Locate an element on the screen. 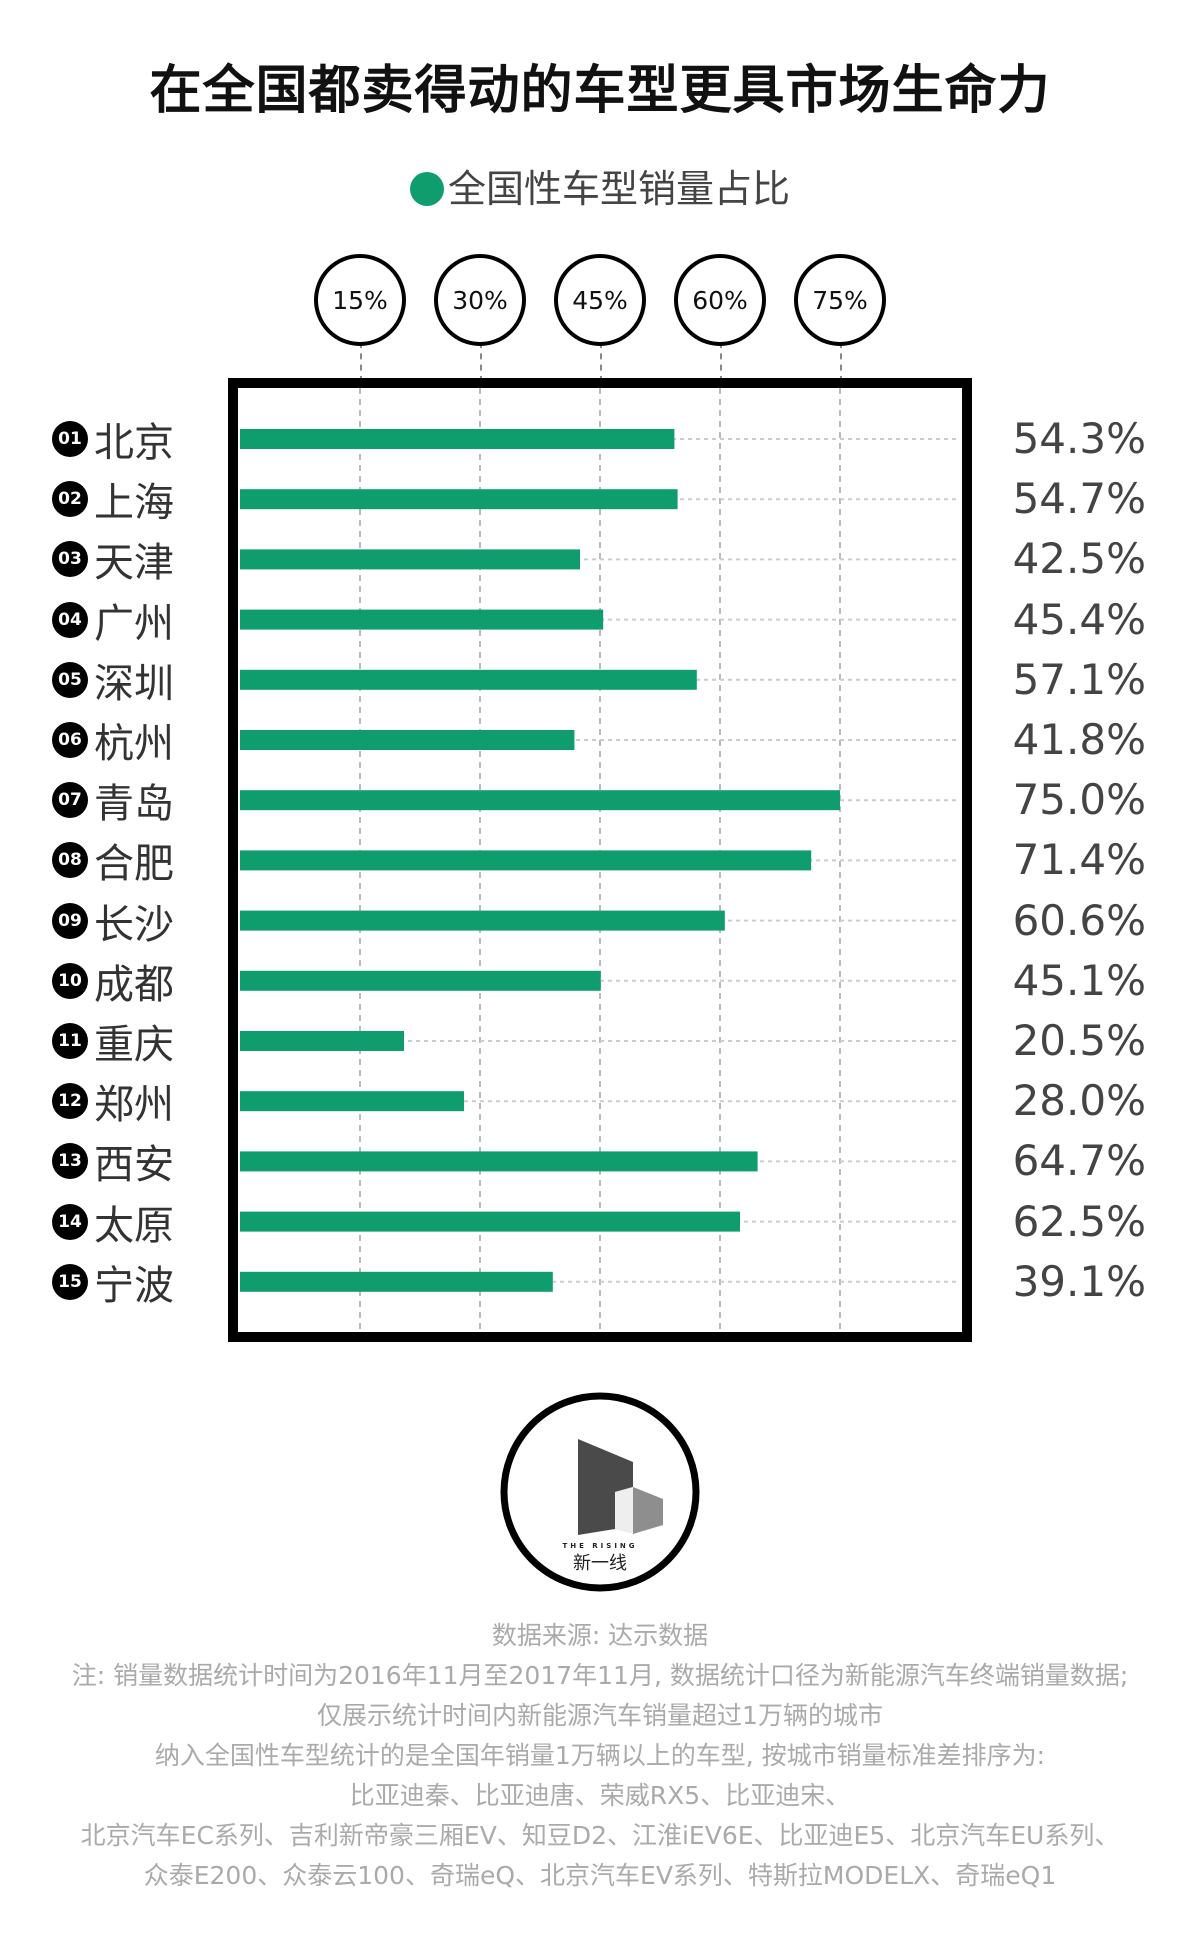 Image resolution: width=1200 pixels, height=1940 pixels. logo-gray-shape is located at coordinates (648, 1510).